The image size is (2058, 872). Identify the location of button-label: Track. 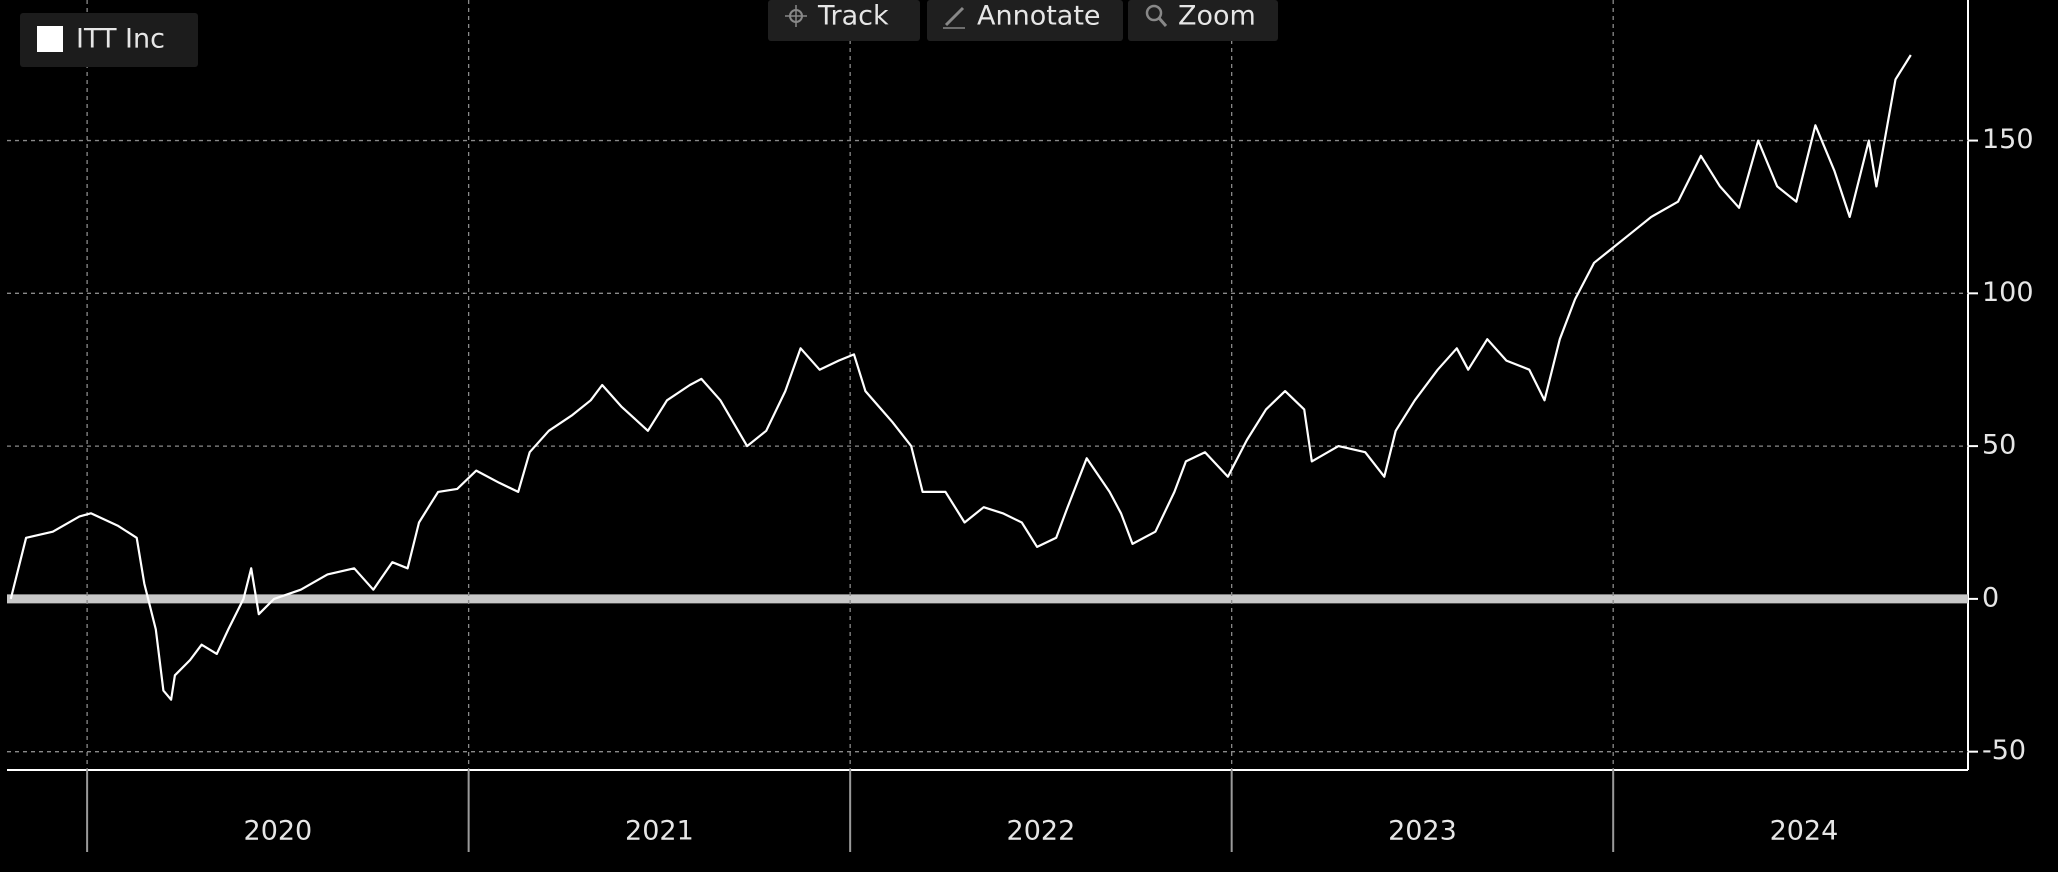
(853, 16).